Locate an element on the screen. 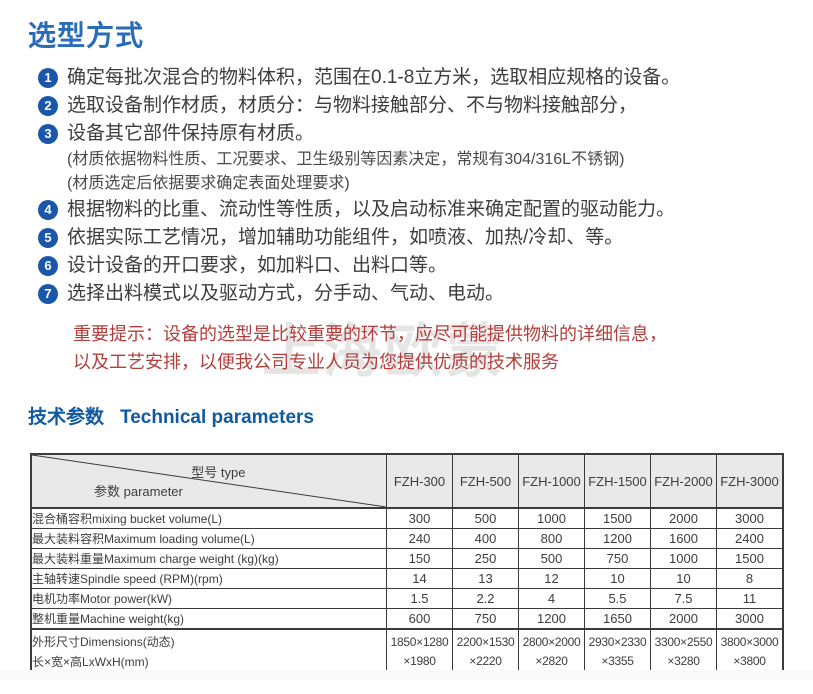  param-value: 3800×3000 ×3800 is located at coordinates (750, 652).